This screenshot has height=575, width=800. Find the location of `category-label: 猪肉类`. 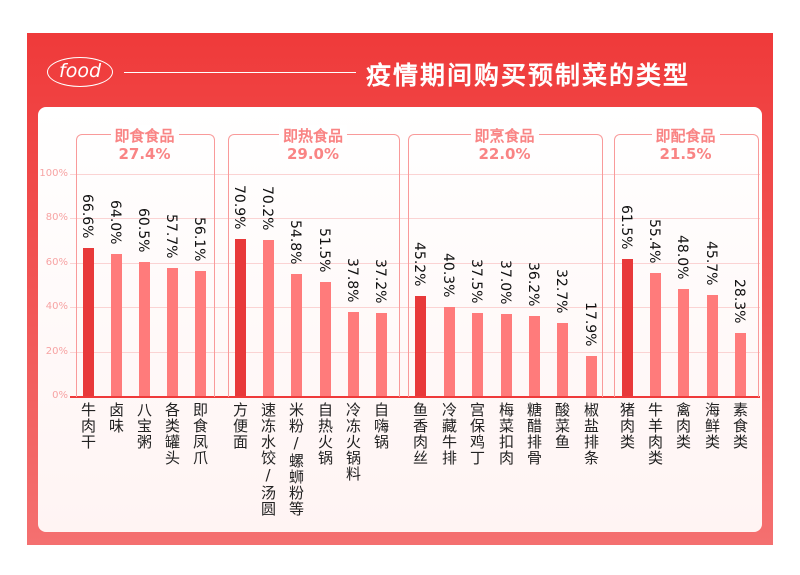

category-label: 猪肉类 is located at coordinates (627, 426).